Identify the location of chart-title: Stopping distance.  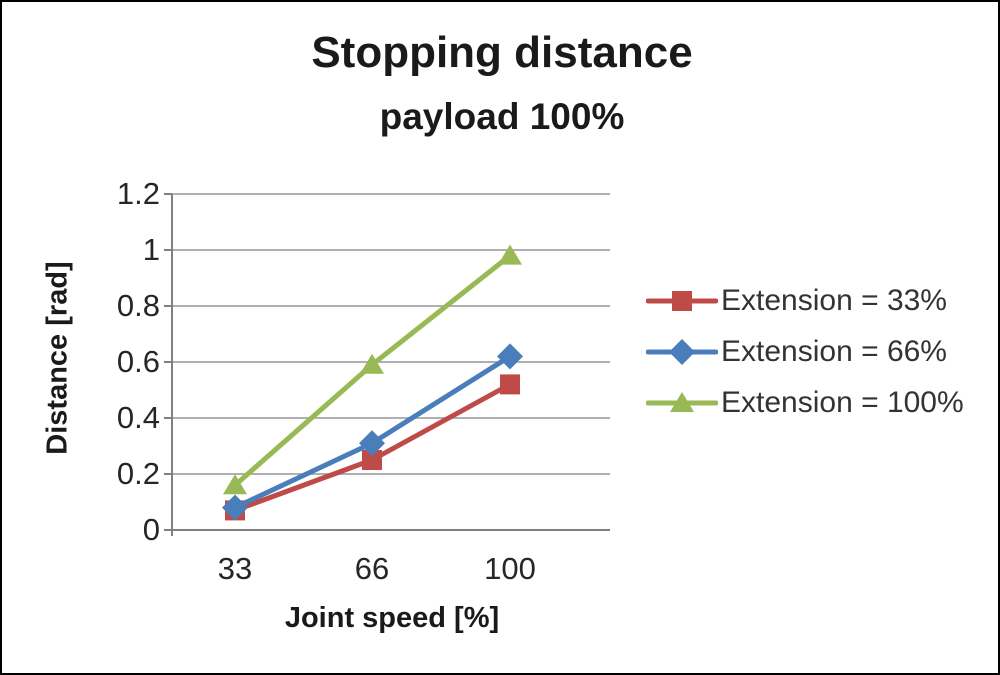
(502, 52).